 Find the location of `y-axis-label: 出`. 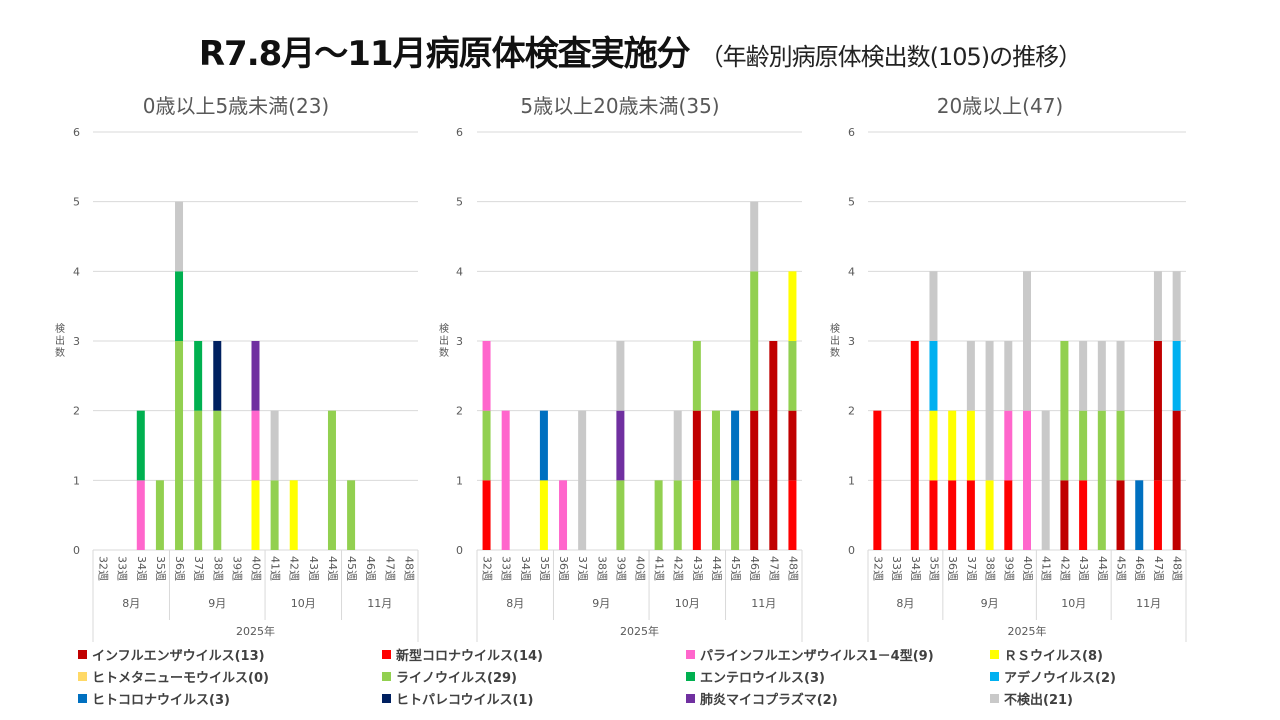

y-axis-label: 出 is located at coordinates (60, 340).